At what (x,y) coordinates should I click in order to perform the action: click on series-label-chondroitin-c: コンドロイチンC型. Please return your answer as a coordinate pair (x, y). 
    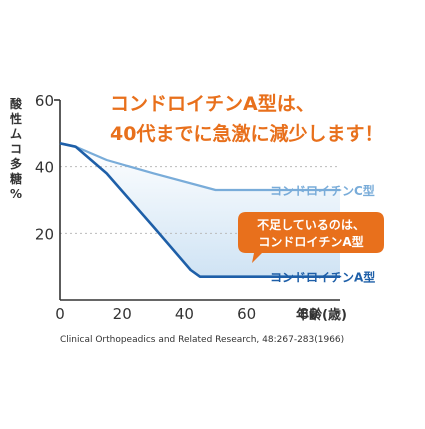
    Looking at the image, I should click on (322, 190).